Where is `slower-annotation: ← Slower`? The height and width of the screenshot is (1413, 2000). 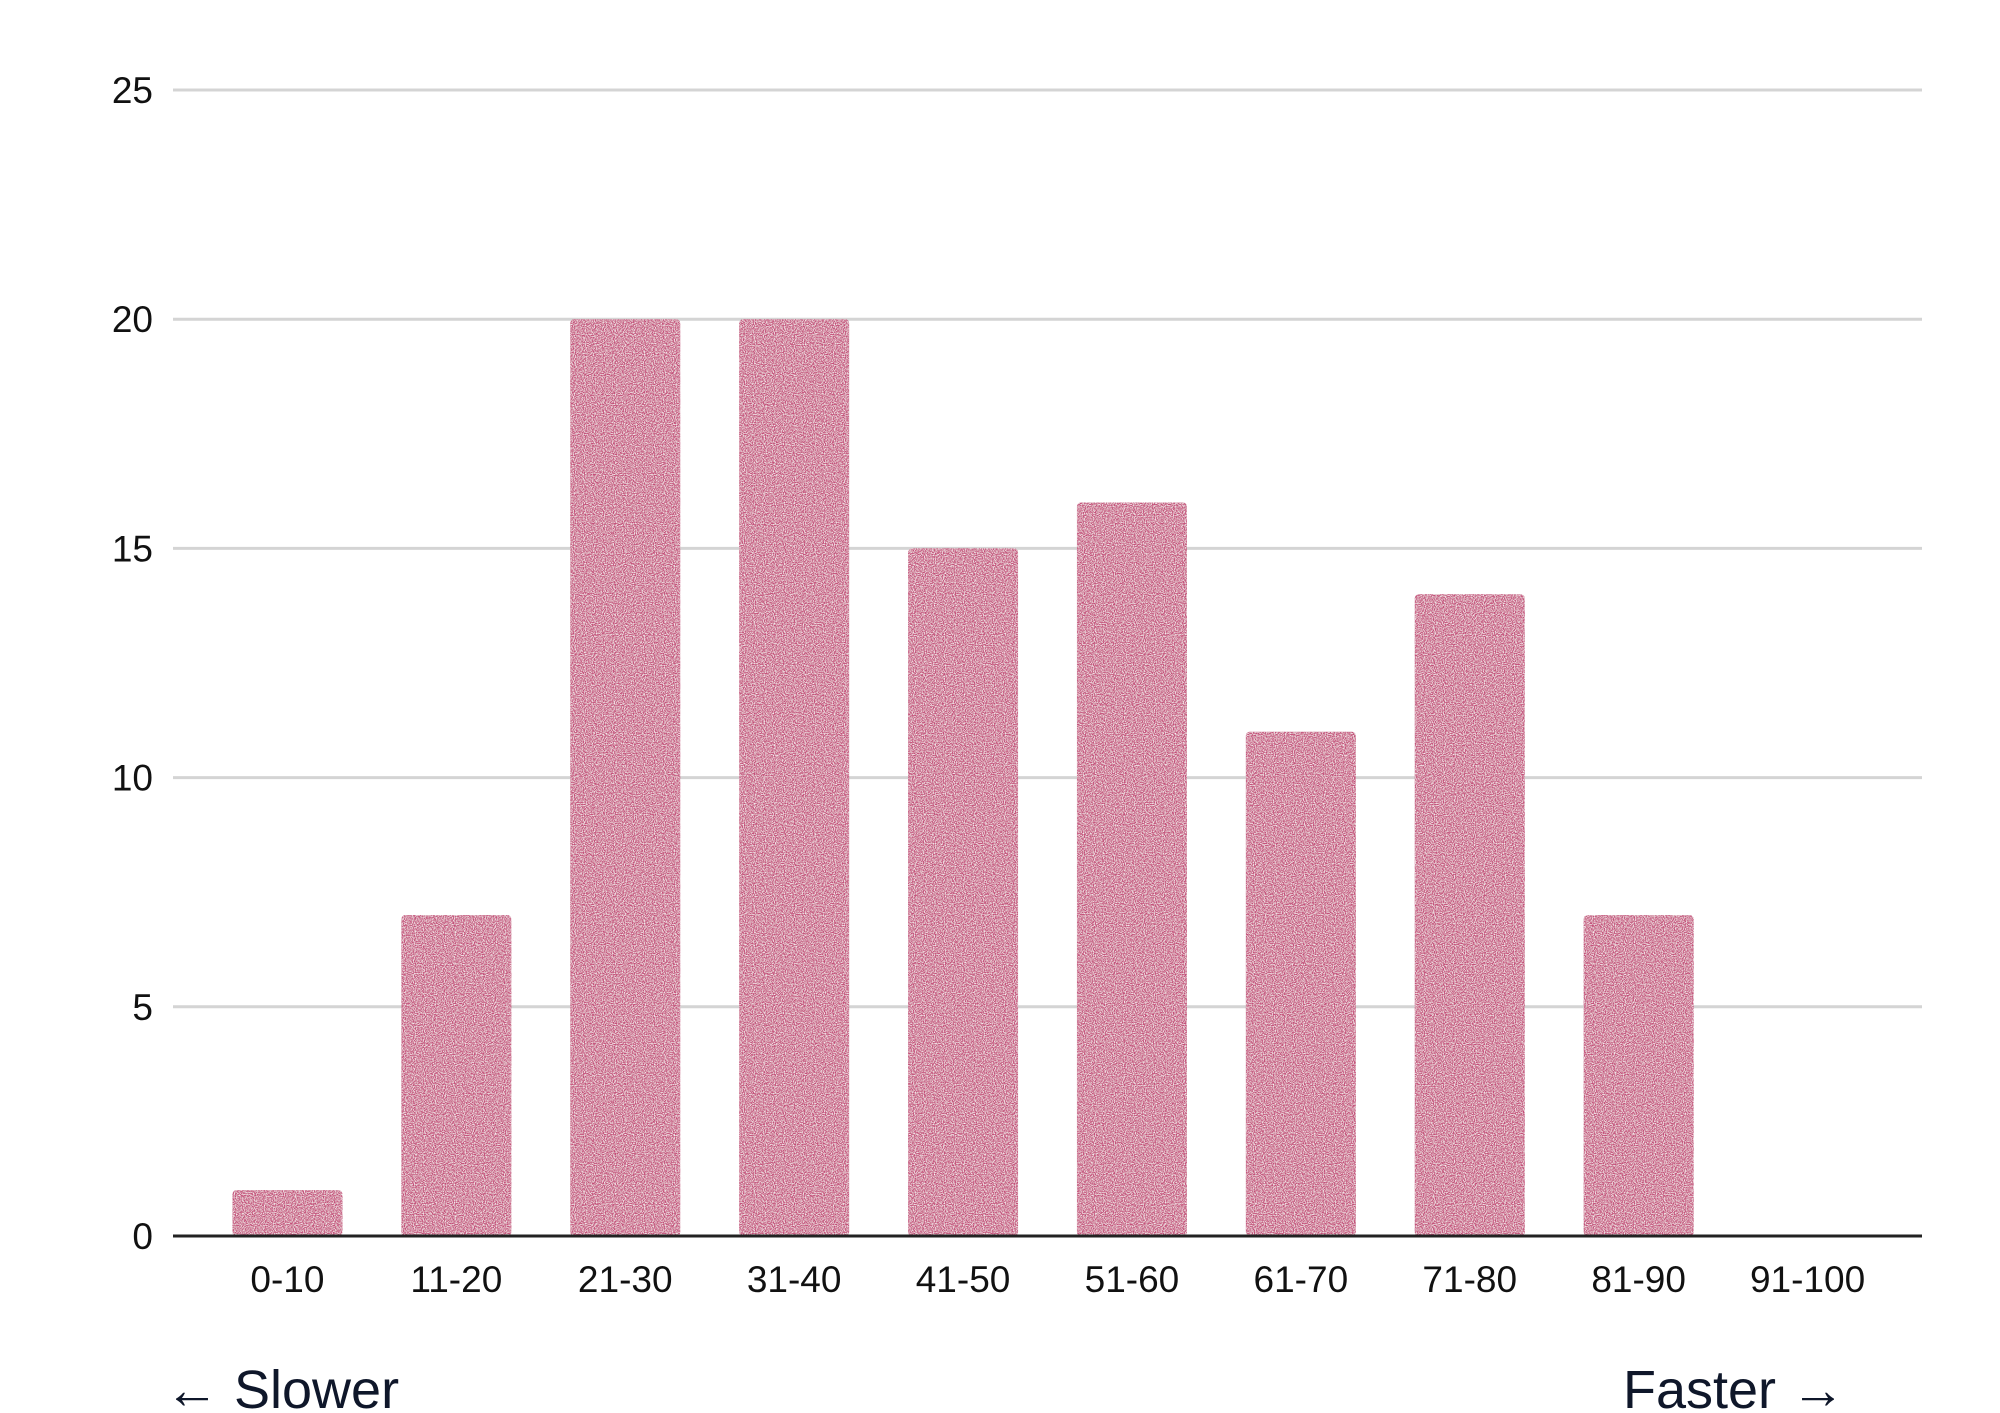 slower-annotation: ← Slower is located at coordinates (282, 1386).